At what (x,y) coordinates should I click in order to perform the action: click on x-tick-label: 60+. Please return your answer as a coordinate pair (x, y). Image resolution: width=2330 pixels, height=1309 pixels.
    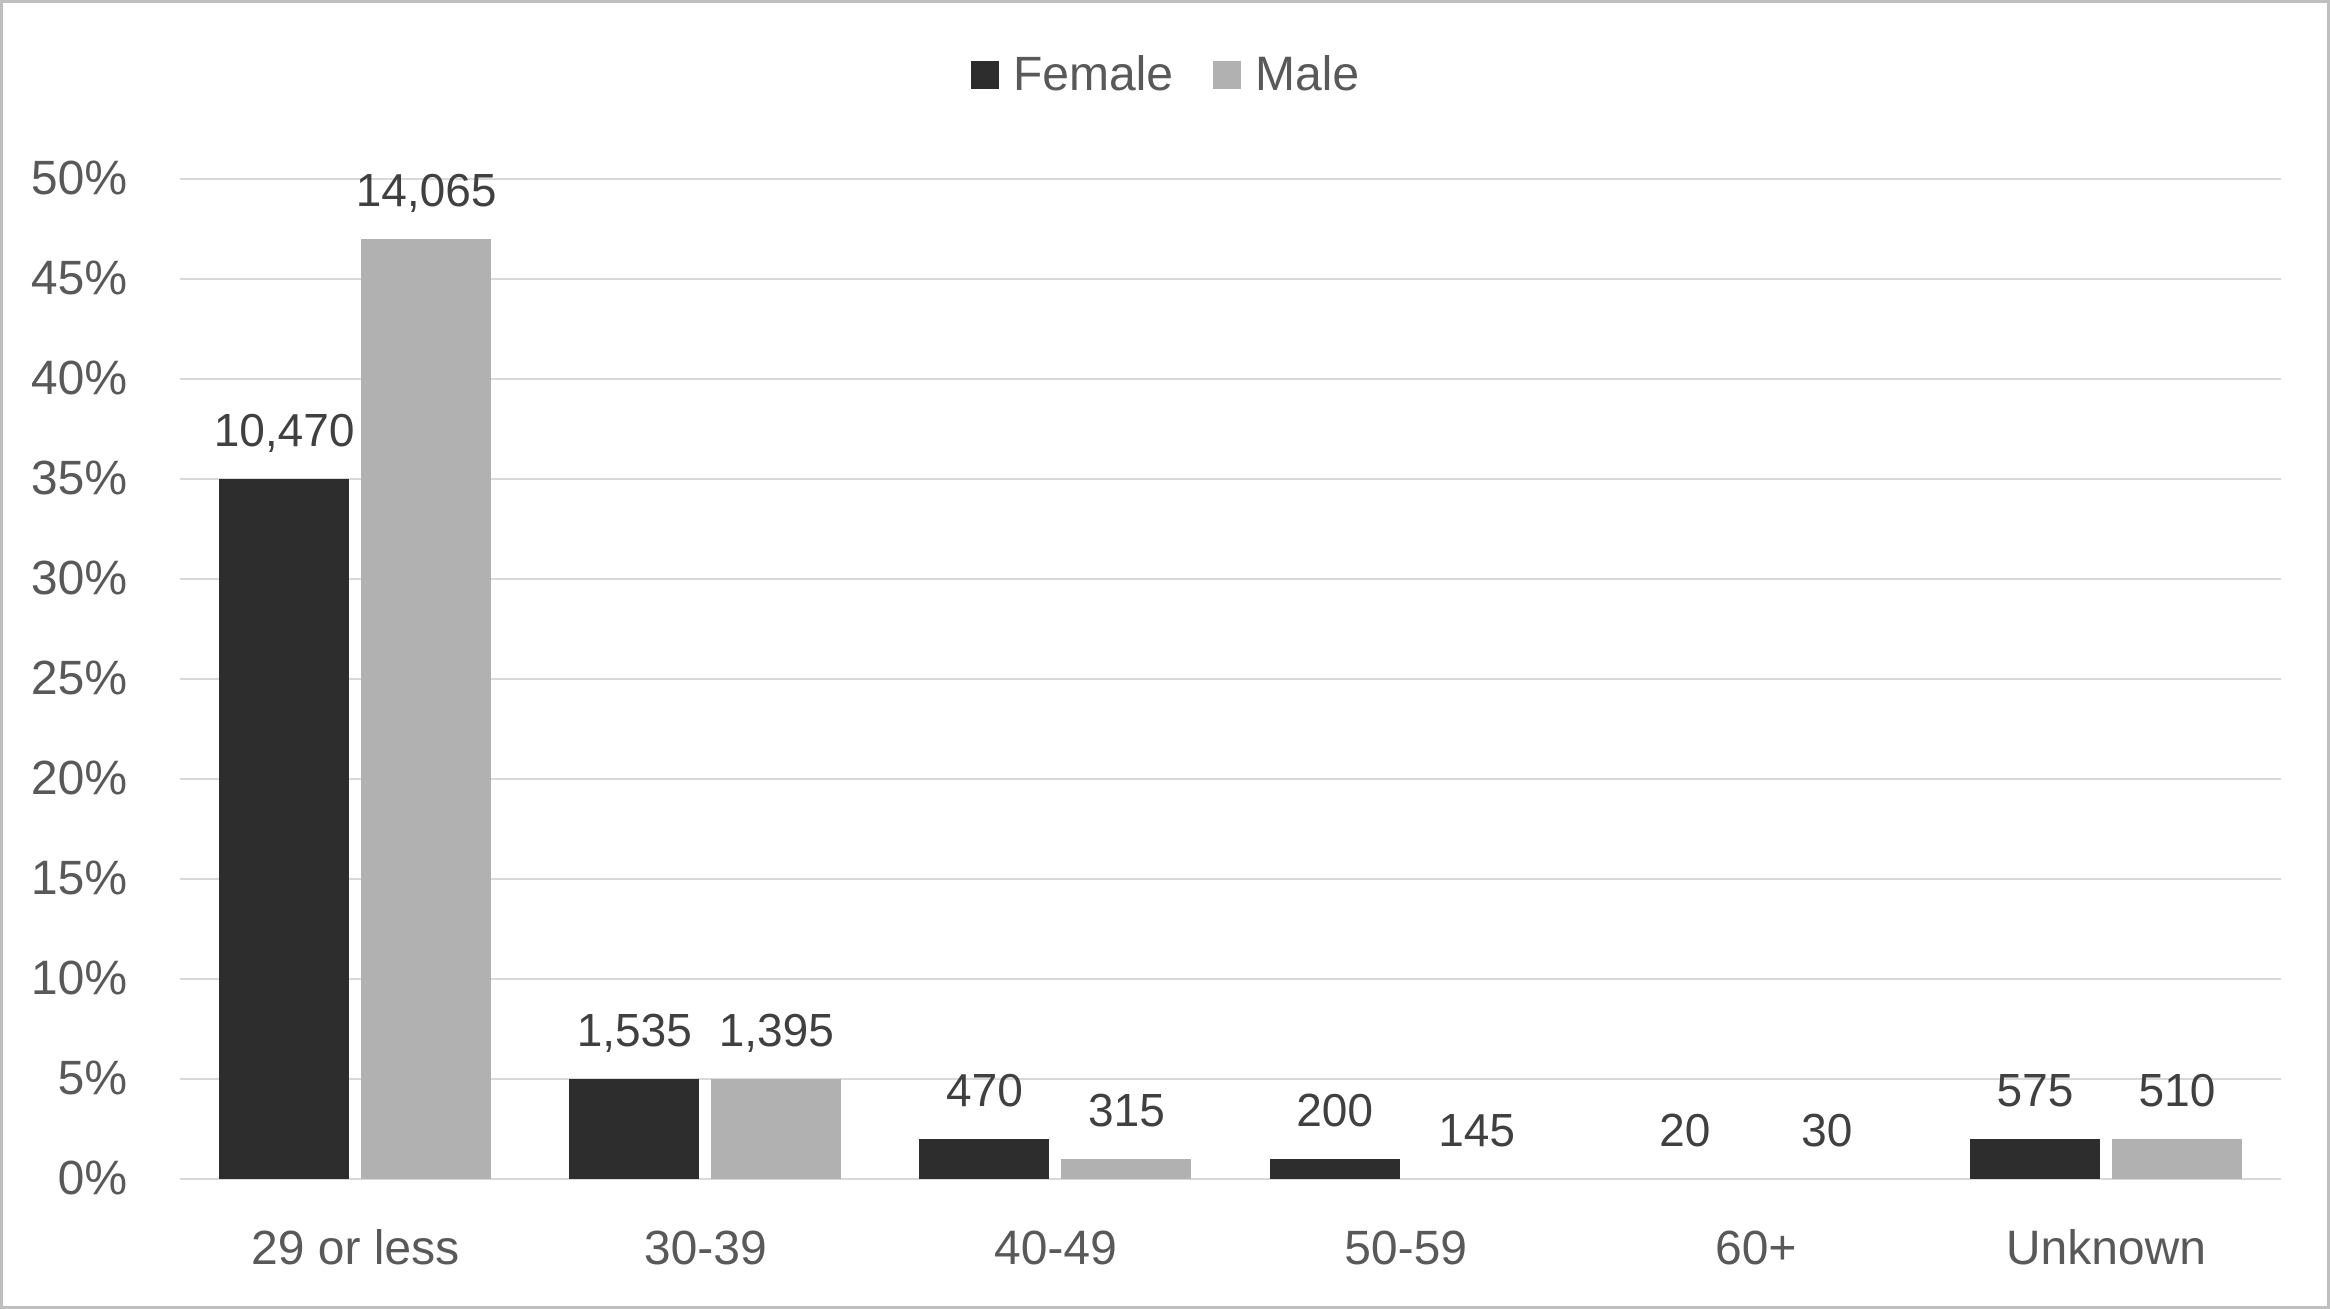
    Looking at the image, I should click on (1756, 1248).